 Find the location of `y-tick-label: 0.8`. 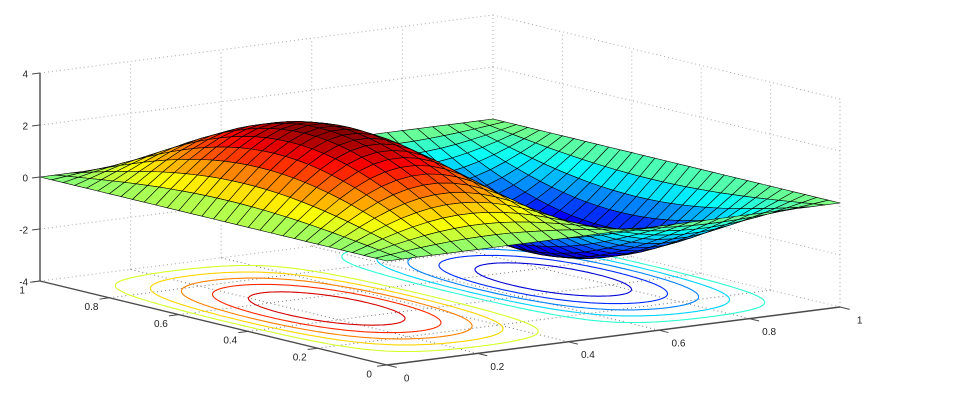

y-tick-label: 0.8 is located at coordinates (92, 307).